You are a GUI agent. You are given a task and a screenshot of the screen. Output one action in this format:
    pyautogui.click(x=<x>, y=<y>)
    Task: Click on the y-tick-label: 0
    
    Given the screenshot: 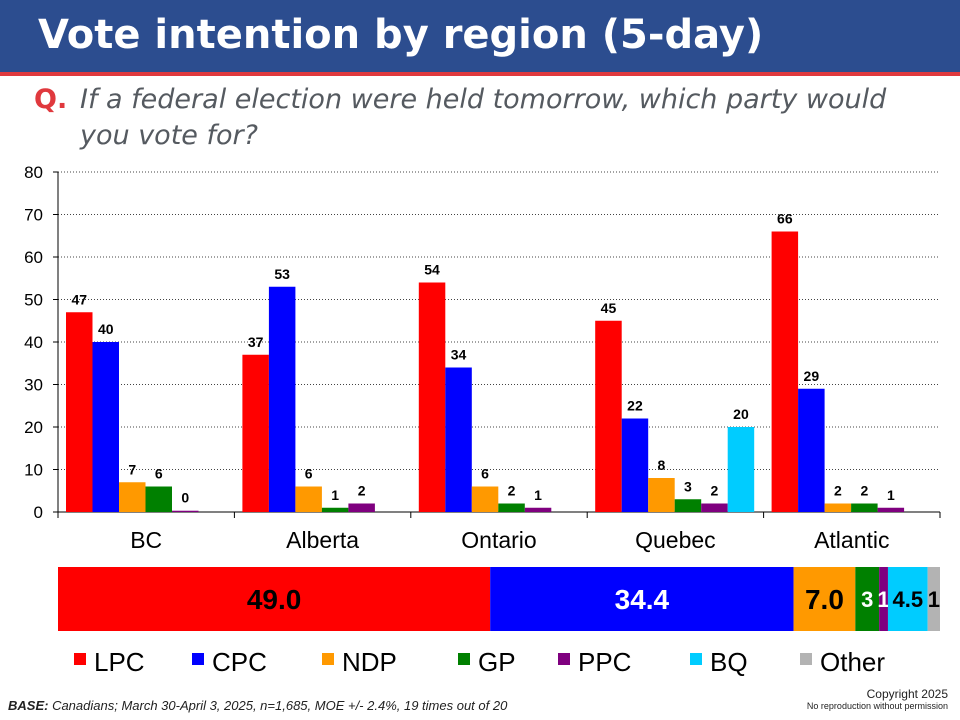 What is the action you would take?
    pyautogui.click(x=38, y=512)
    